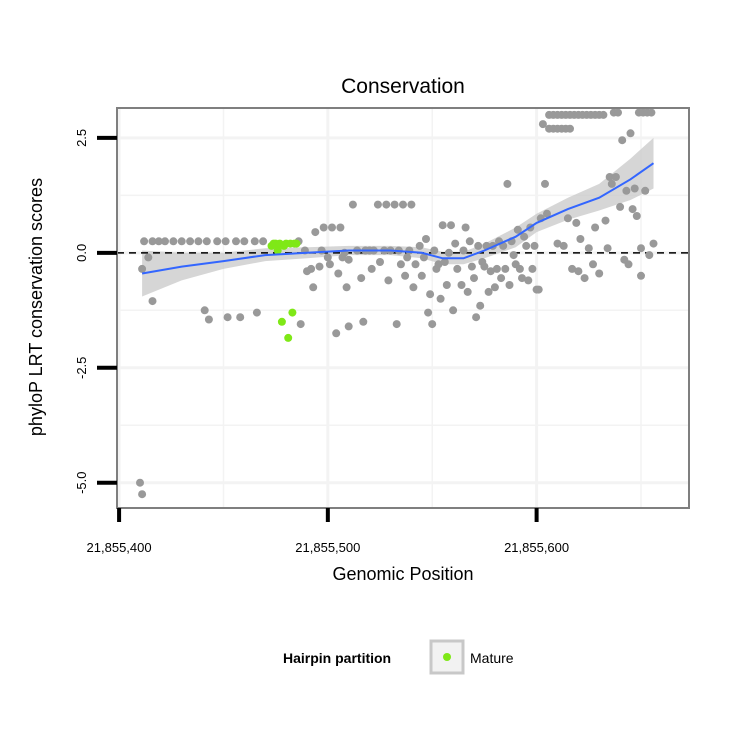 The width and height of the screenshot is (750, 750). What do you see at coordinates (327, 547) in the screenshot?
I see `x-tick-label: 21,855,500` at bounding box center [327, 547].